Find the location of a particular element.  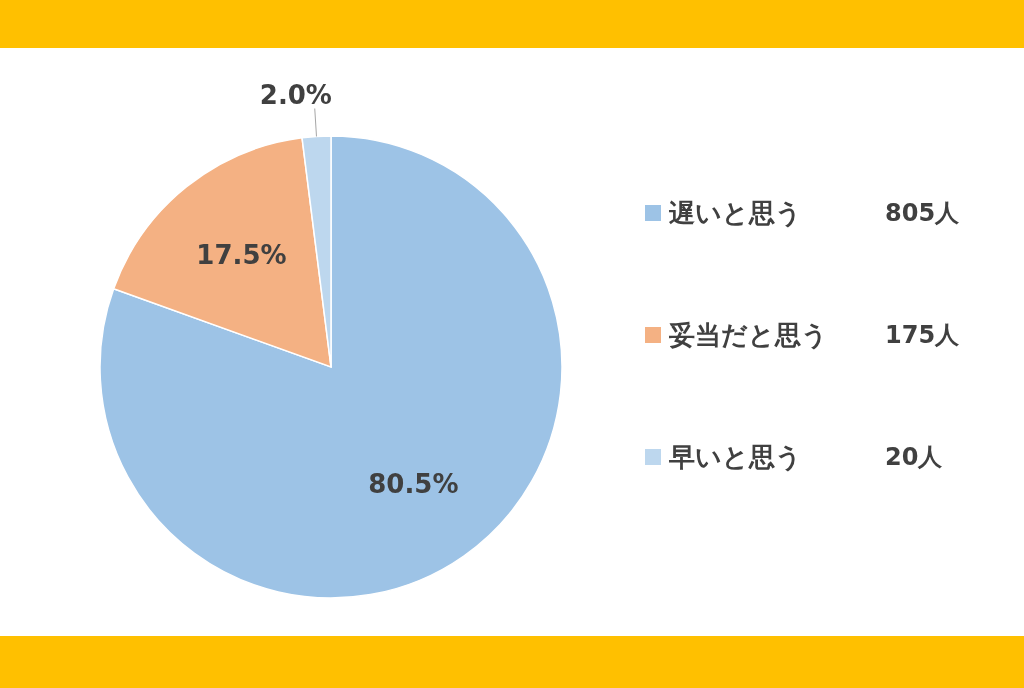

data-label: 17.5% is located at coordinates (241, 255).